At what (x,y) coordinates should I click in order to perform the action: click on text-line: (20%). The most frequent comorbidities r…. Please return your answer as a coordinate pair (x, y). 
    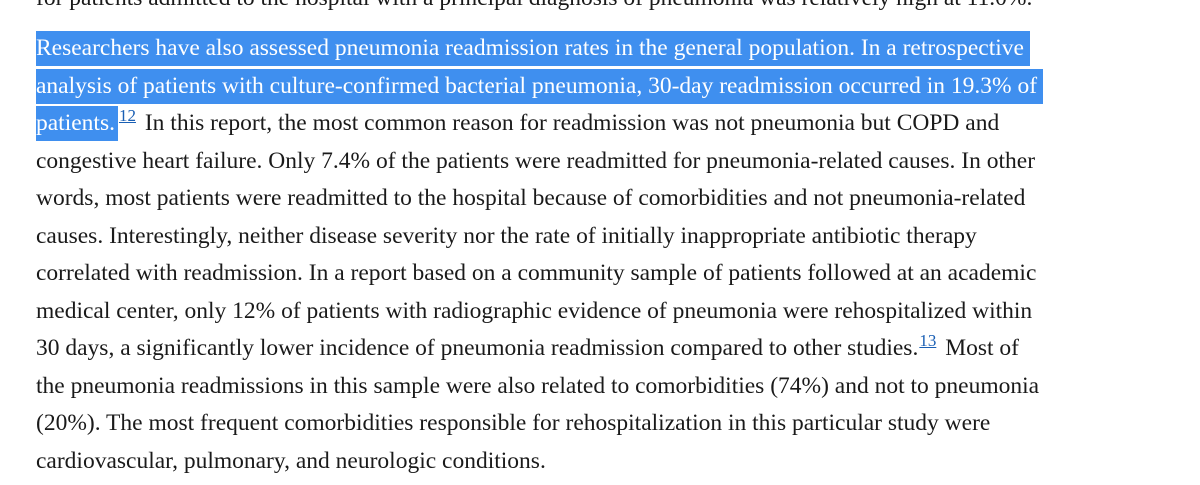
    Looking at the image, I should click on (513, 423).